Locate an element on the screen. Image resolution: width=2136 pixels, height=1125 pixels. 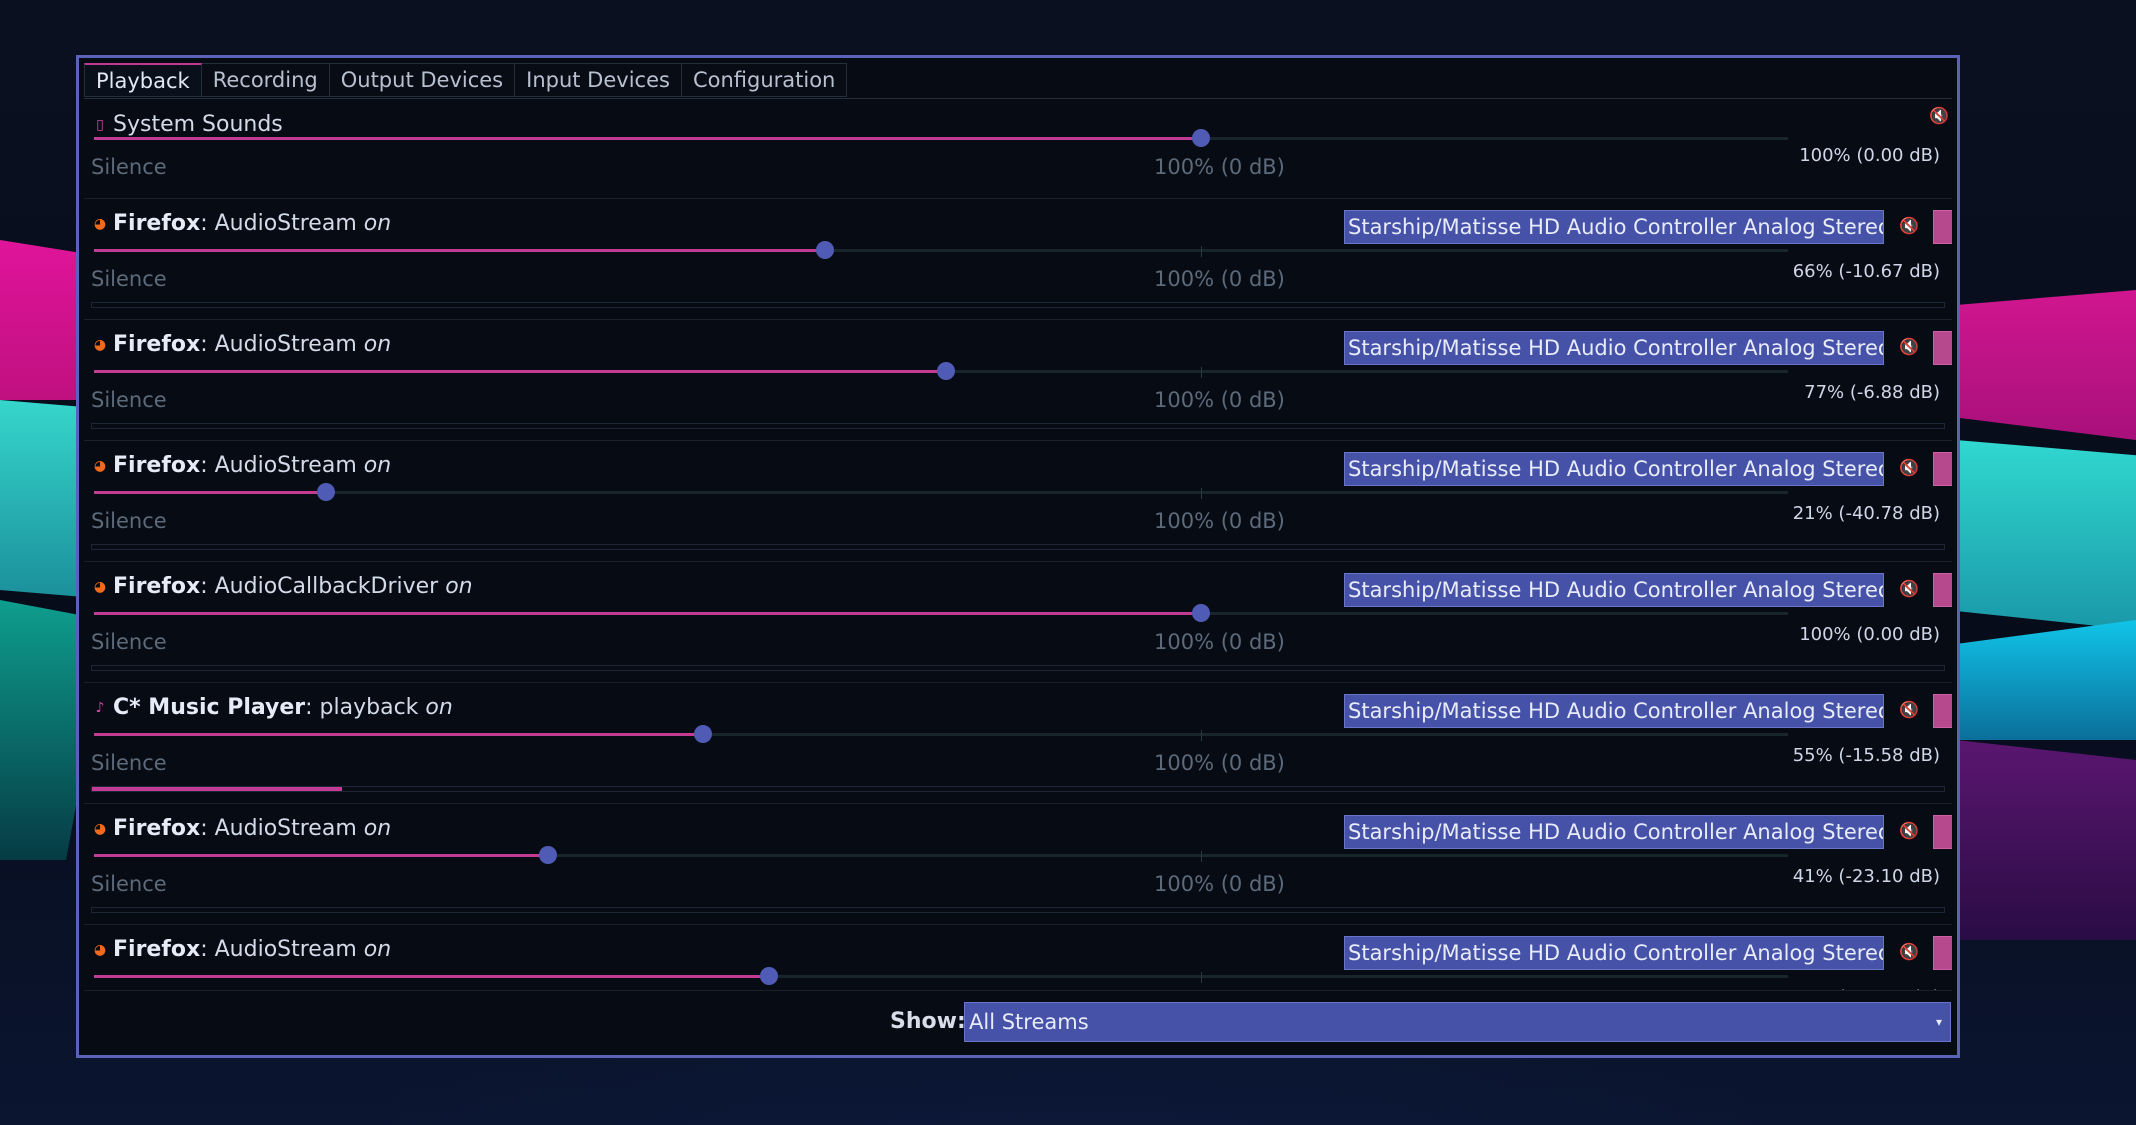
volume-percent: 21% (-40.78 dB) is located at coordinates (1866, 513).